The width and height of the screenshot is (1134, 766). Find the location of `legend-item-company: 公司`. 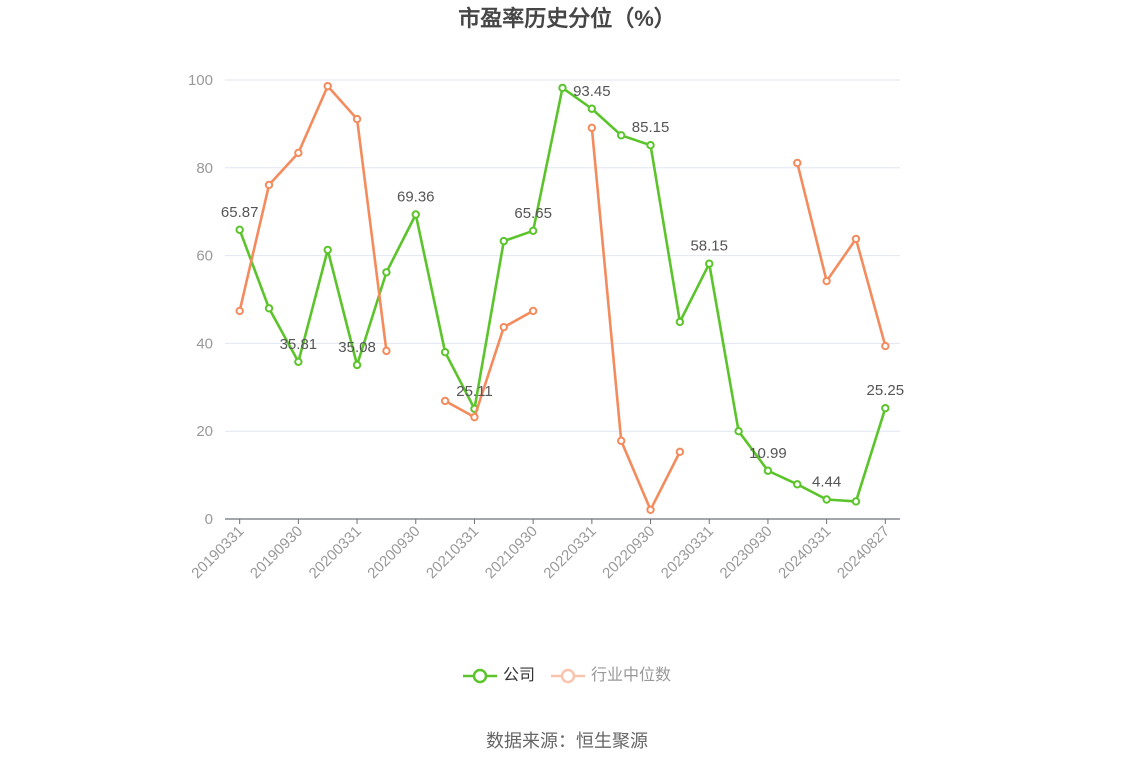

legend-item-company: 公司 is located at coordinates (498, 676).